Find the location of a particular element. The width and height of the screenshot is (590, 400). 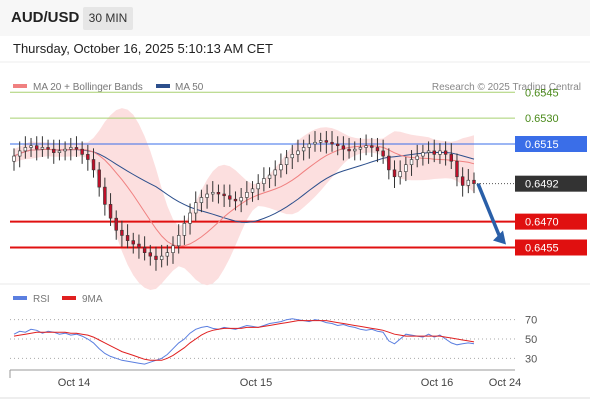

rsi-tick-30: 30 is located at coordinates (531, 359).